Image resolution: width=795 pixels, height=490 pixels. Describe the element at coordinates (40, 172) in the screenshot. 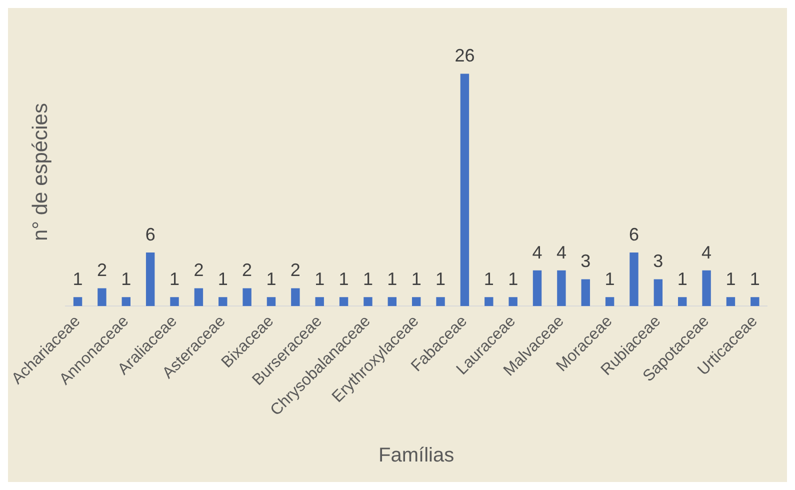

I see `y-axis-title: n° de espécies` at that location.